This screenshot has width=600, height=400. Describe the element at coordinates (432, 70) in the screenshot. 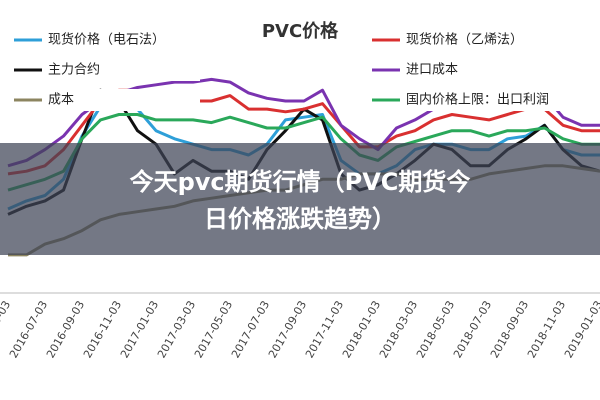

I see `legend-label: 进口成本` at that location.